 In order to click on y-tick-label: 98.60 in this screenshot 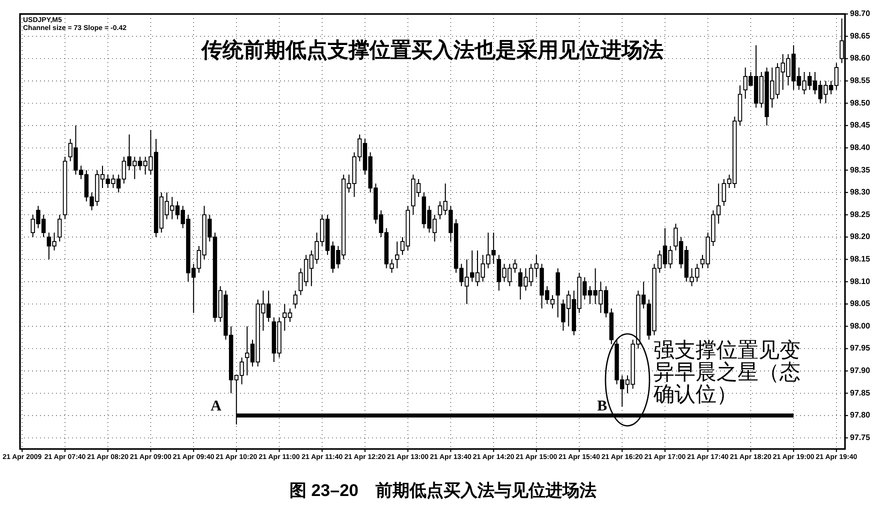, I will do `click(860, 58)`.